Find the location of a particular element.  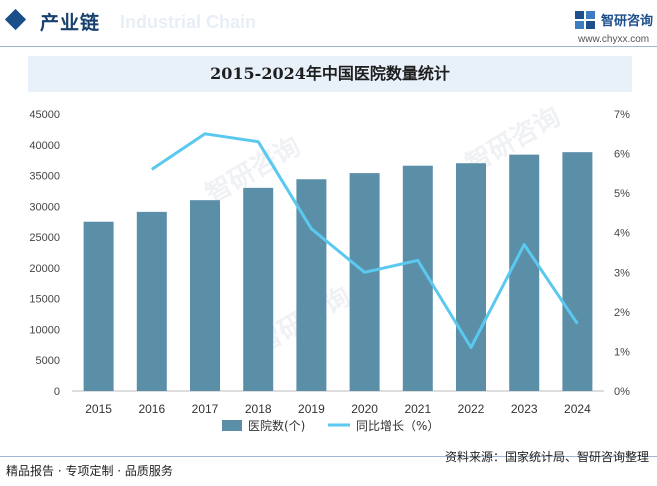

section-title: 产业链 is located at coordinates (70, 23).